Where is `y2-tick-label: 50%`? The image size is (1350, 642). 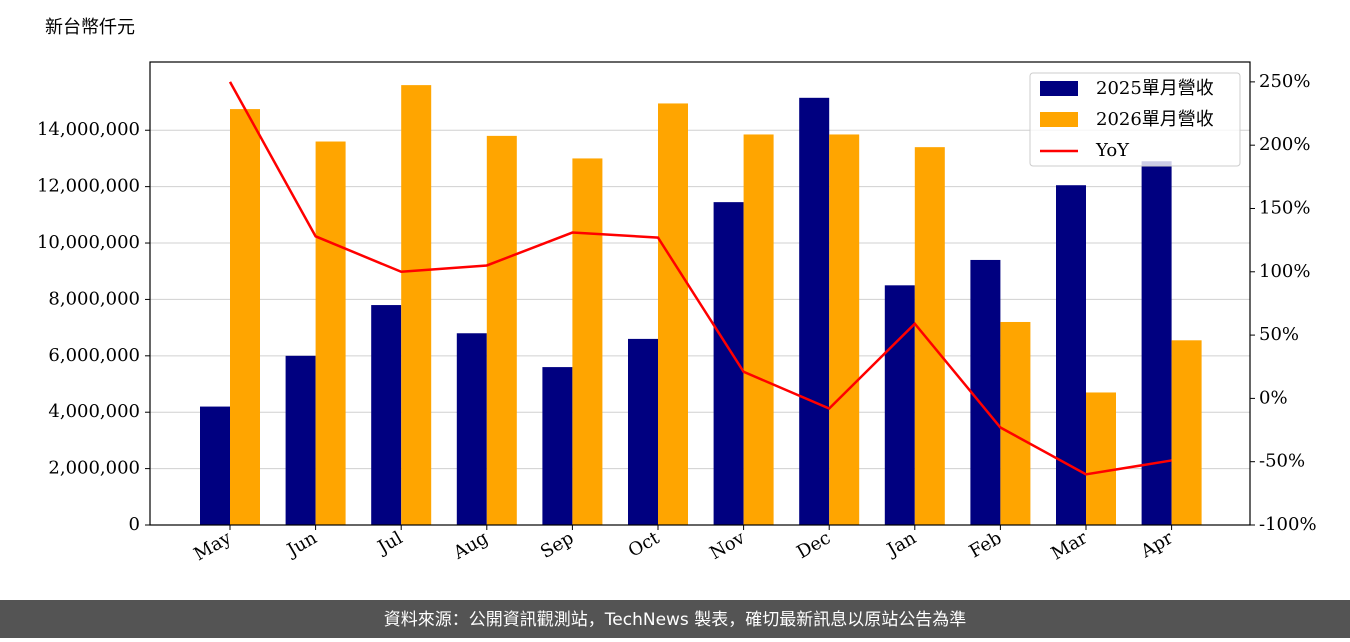 y2-tick-label: 50% is located at coordinates (1279, 334).